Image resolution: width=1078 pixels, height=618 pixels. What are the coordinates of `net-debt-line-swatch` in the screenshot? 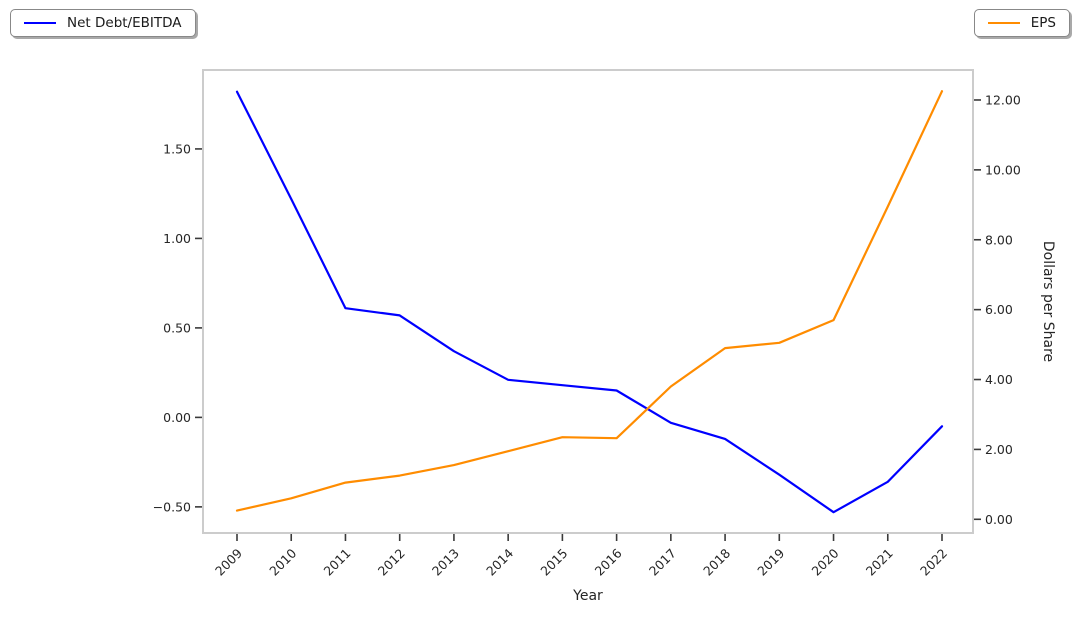 It's located at (40, 23).